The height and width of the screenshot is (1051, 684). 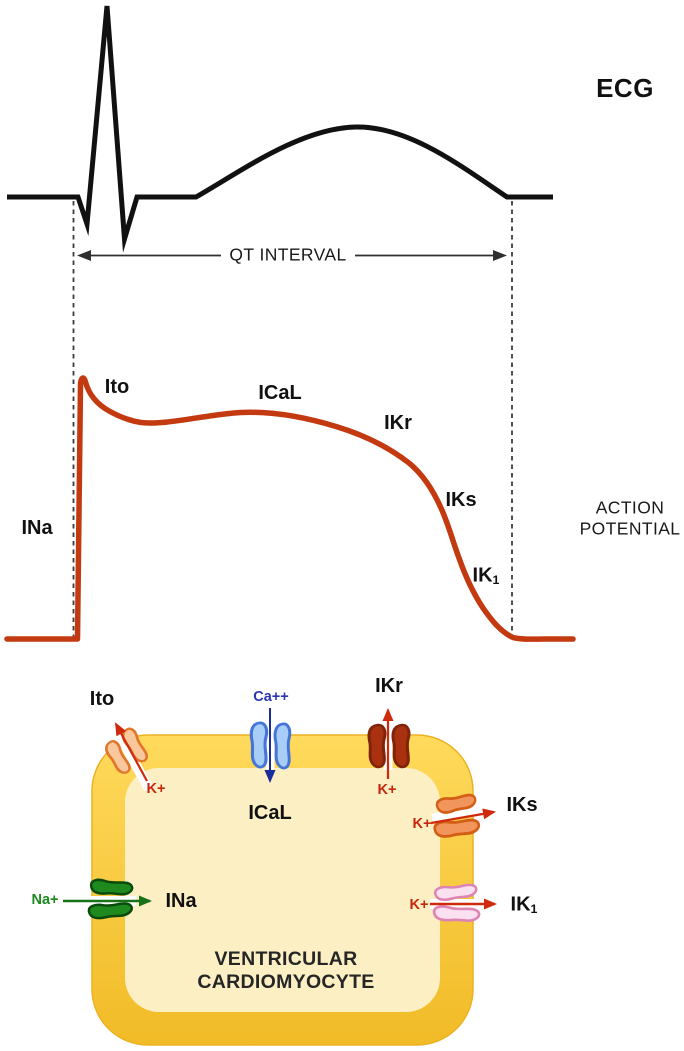 What do you see at coordinates (463, 816) in the screenshot?
I see `iks-flux-arrow` at bounding box center [463, 816].